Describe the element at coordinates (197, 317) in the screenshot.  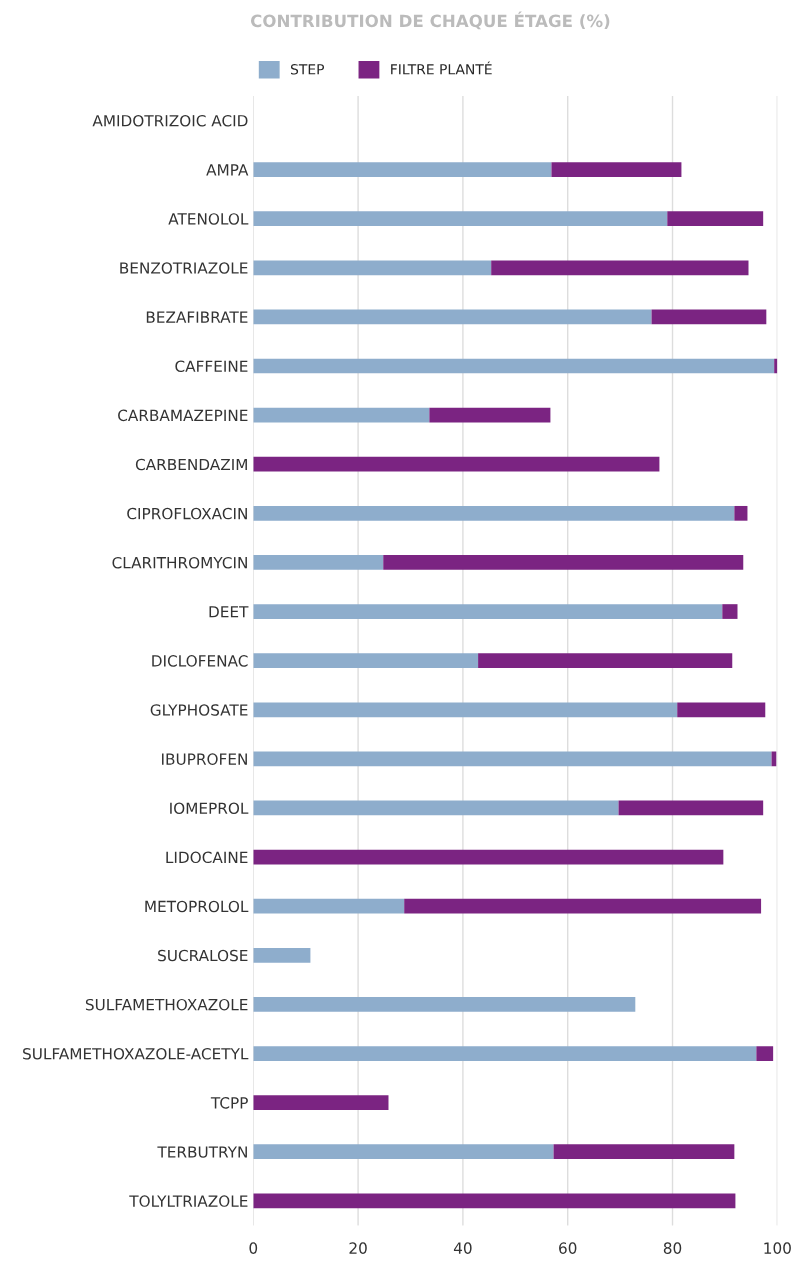
I see `y-tick-label: BEZAFIBRATE` at that location.